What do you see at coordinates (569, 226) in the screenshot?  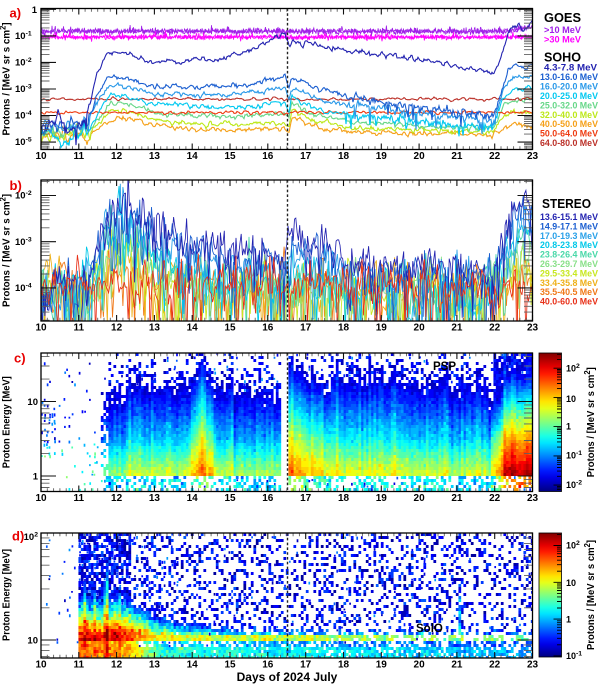 I see `svg-text: 14.9-17.1 MeV` at bounding box center [569, 226].